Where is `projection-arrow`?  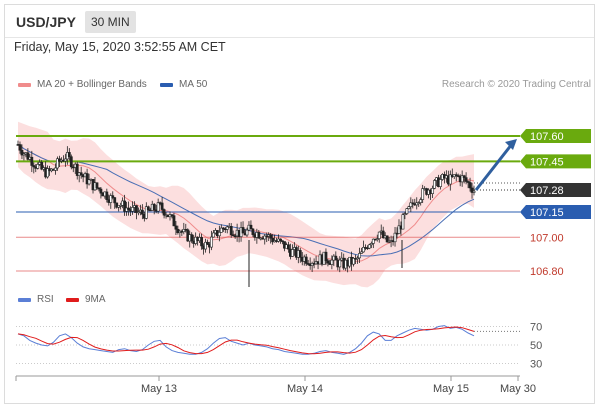 projection-arrow is located at coordinates (495, 165).